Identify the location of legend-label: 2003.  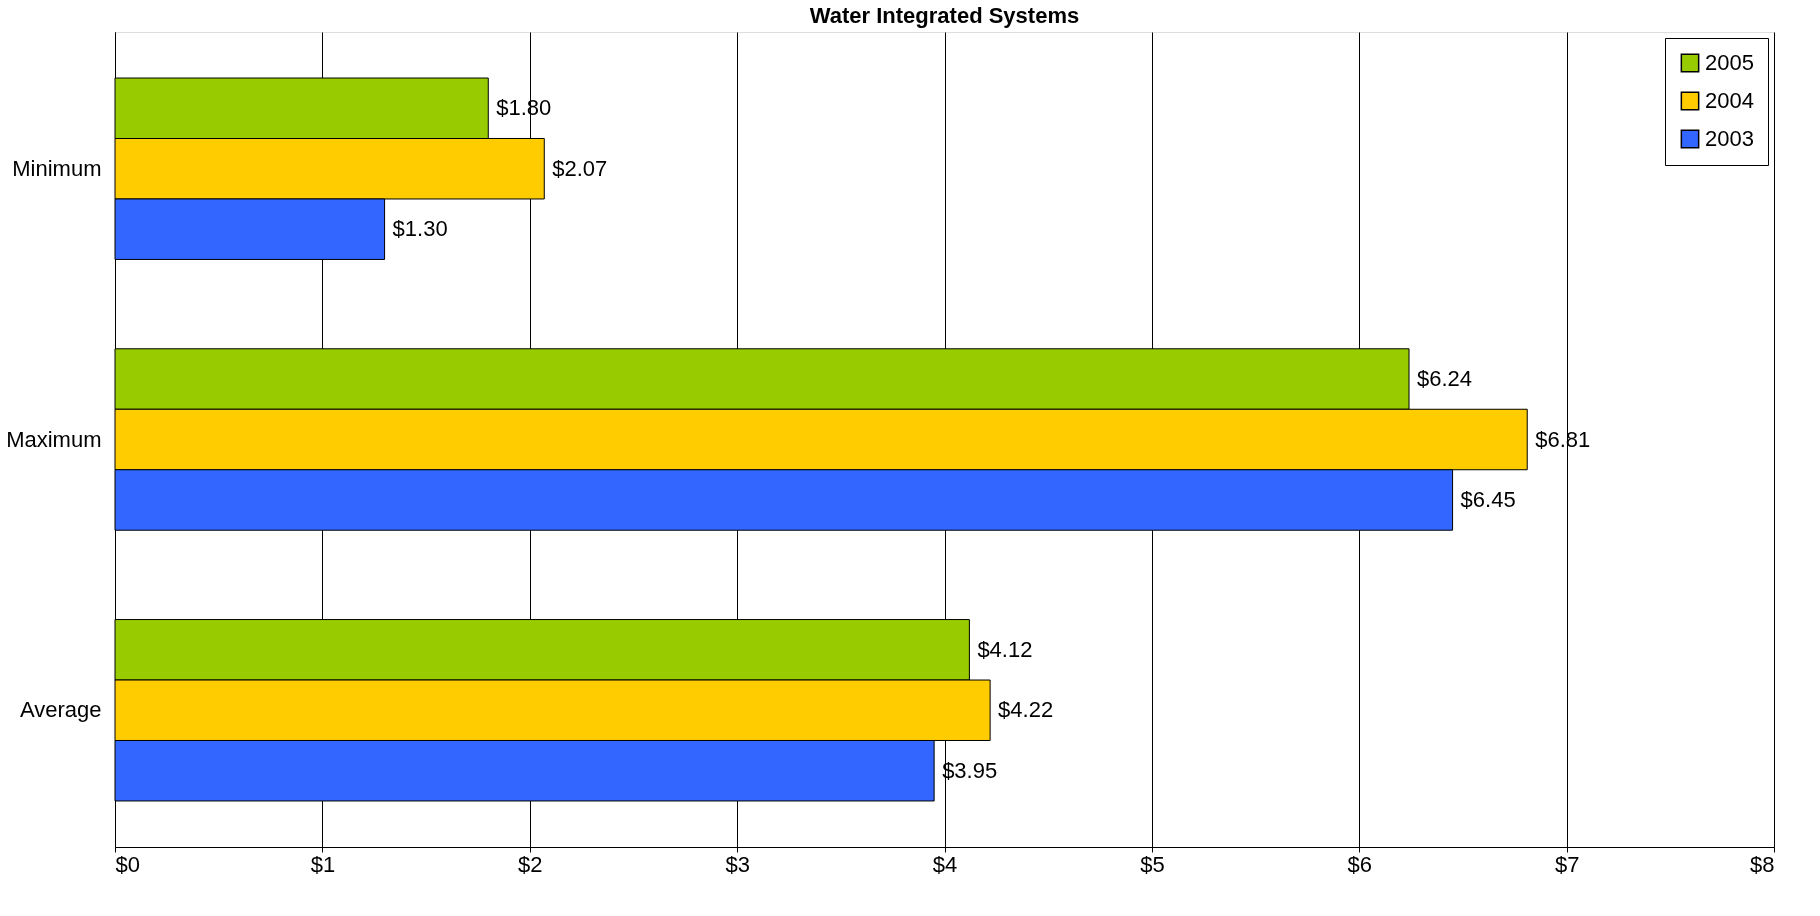
(1729, 138).